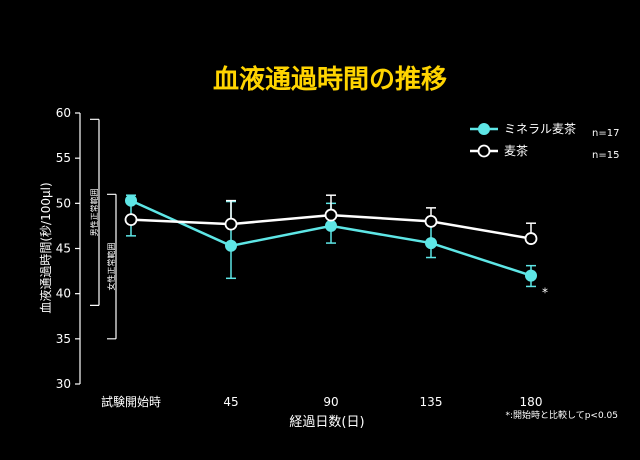  What do you see at coordinates (131, 401) in the screenshot?
I see `x-tick-label: 試験開始時` at bounding box center [131, 401].